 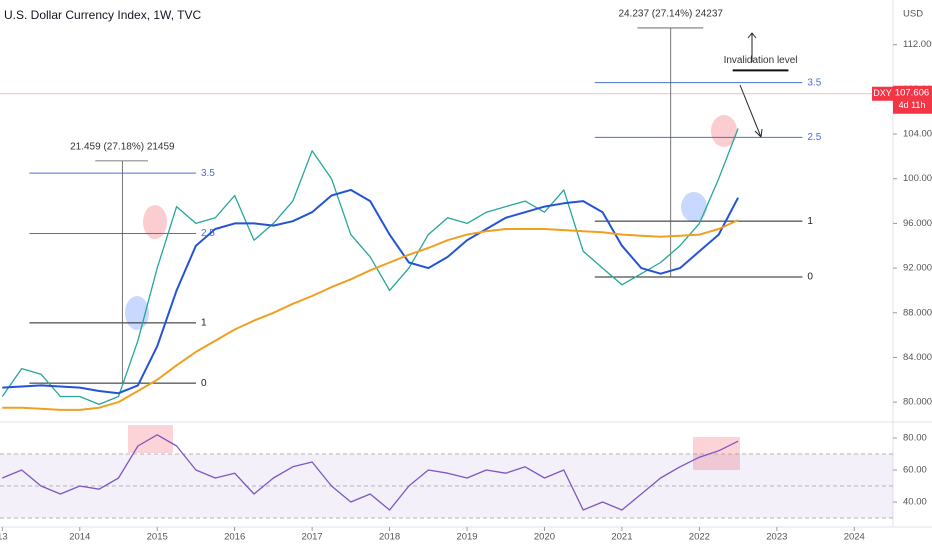 What do you see at coordinates (699, 537) in the screenshot?
I see `x-tick-label: 2022` at bounding box center [699, 537].